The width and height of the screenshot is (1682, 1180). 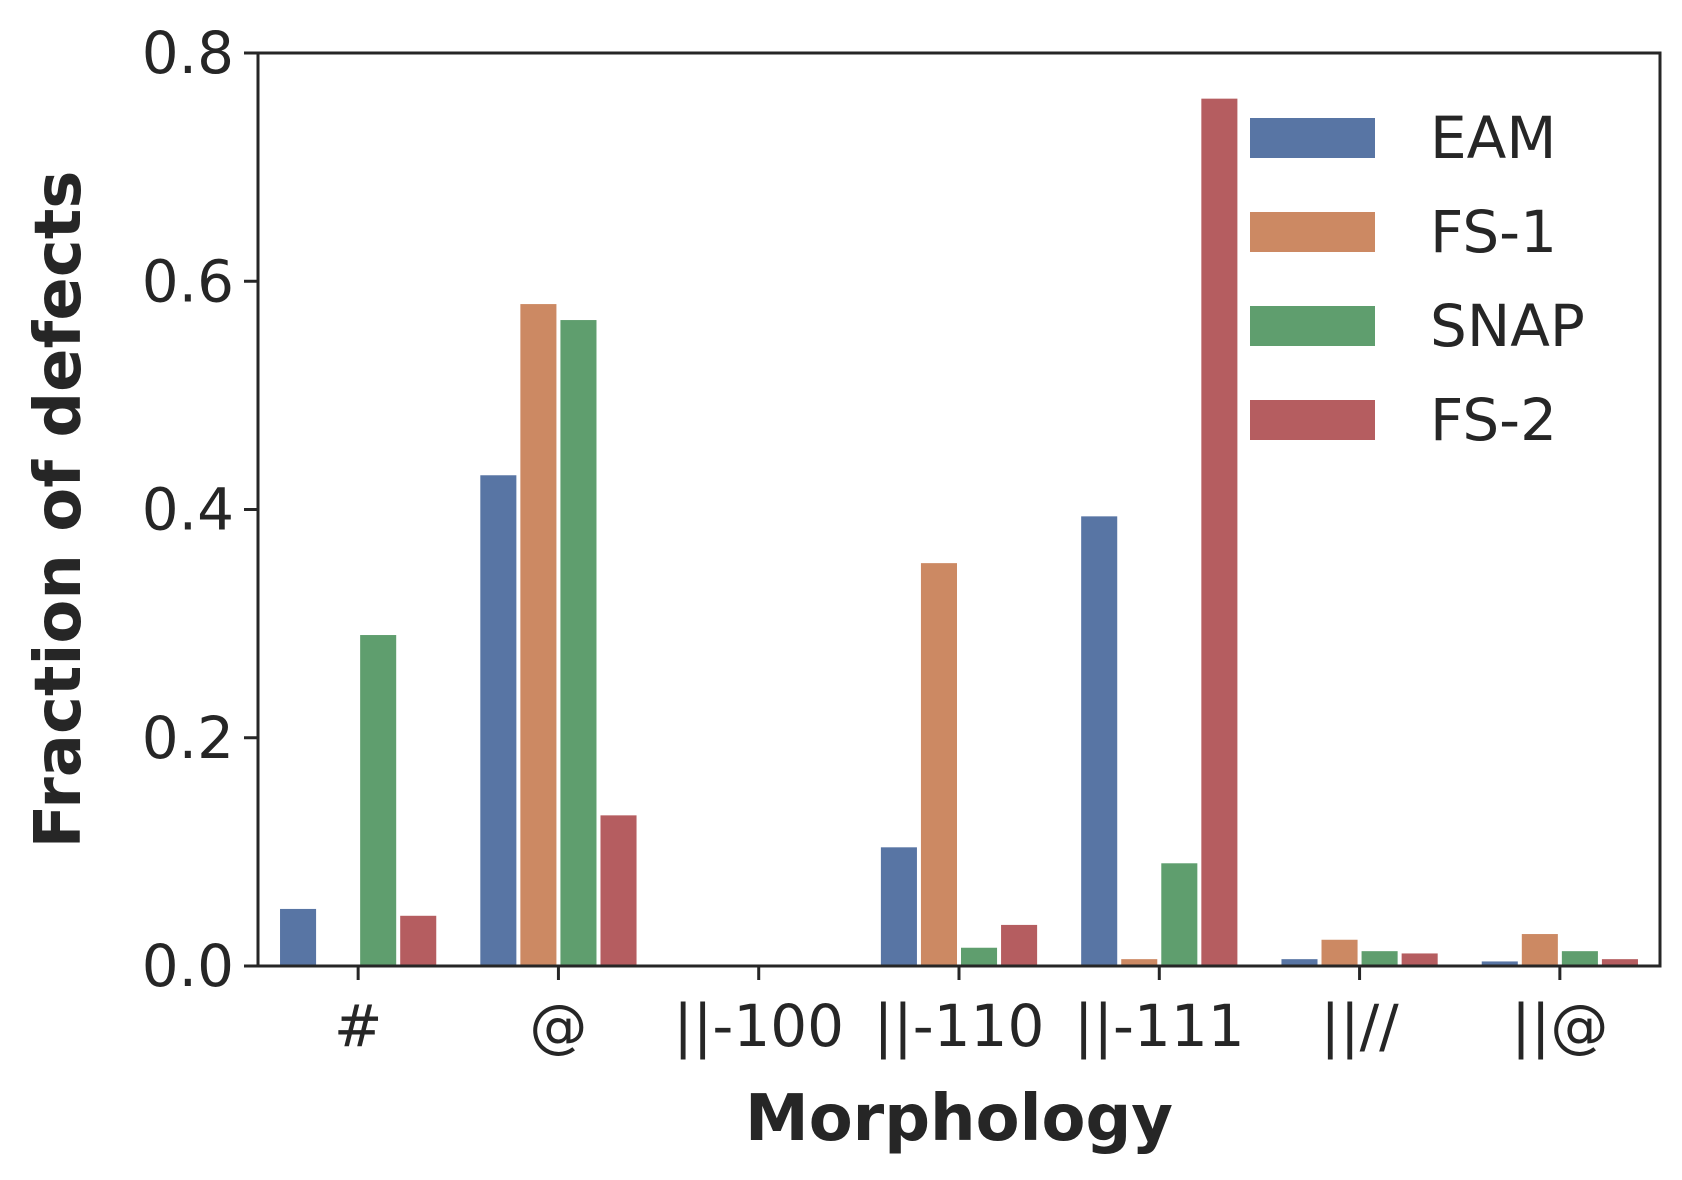 What do you see at coordinates (1493, 138) in the screenshot?
I see `legend-label-eam: EAM` at bounding box center [1493, 138].